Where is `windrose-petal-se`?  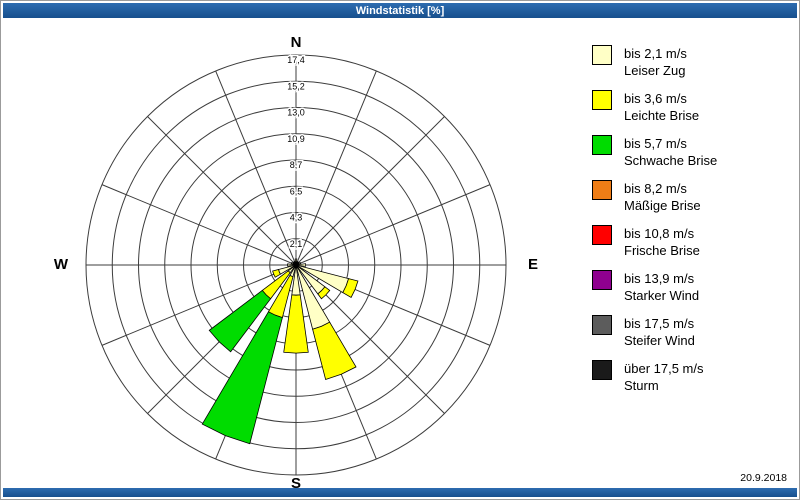 windrose-petal-se is located at coordinates (324, 293).